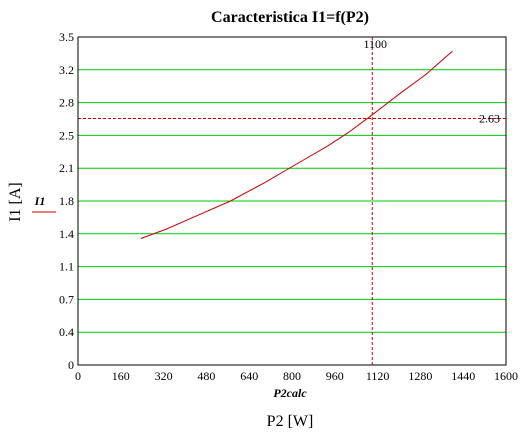 This screenshot has height=432, width=526. I want to click on marker-y-label: 2.63, so click(489, 119).